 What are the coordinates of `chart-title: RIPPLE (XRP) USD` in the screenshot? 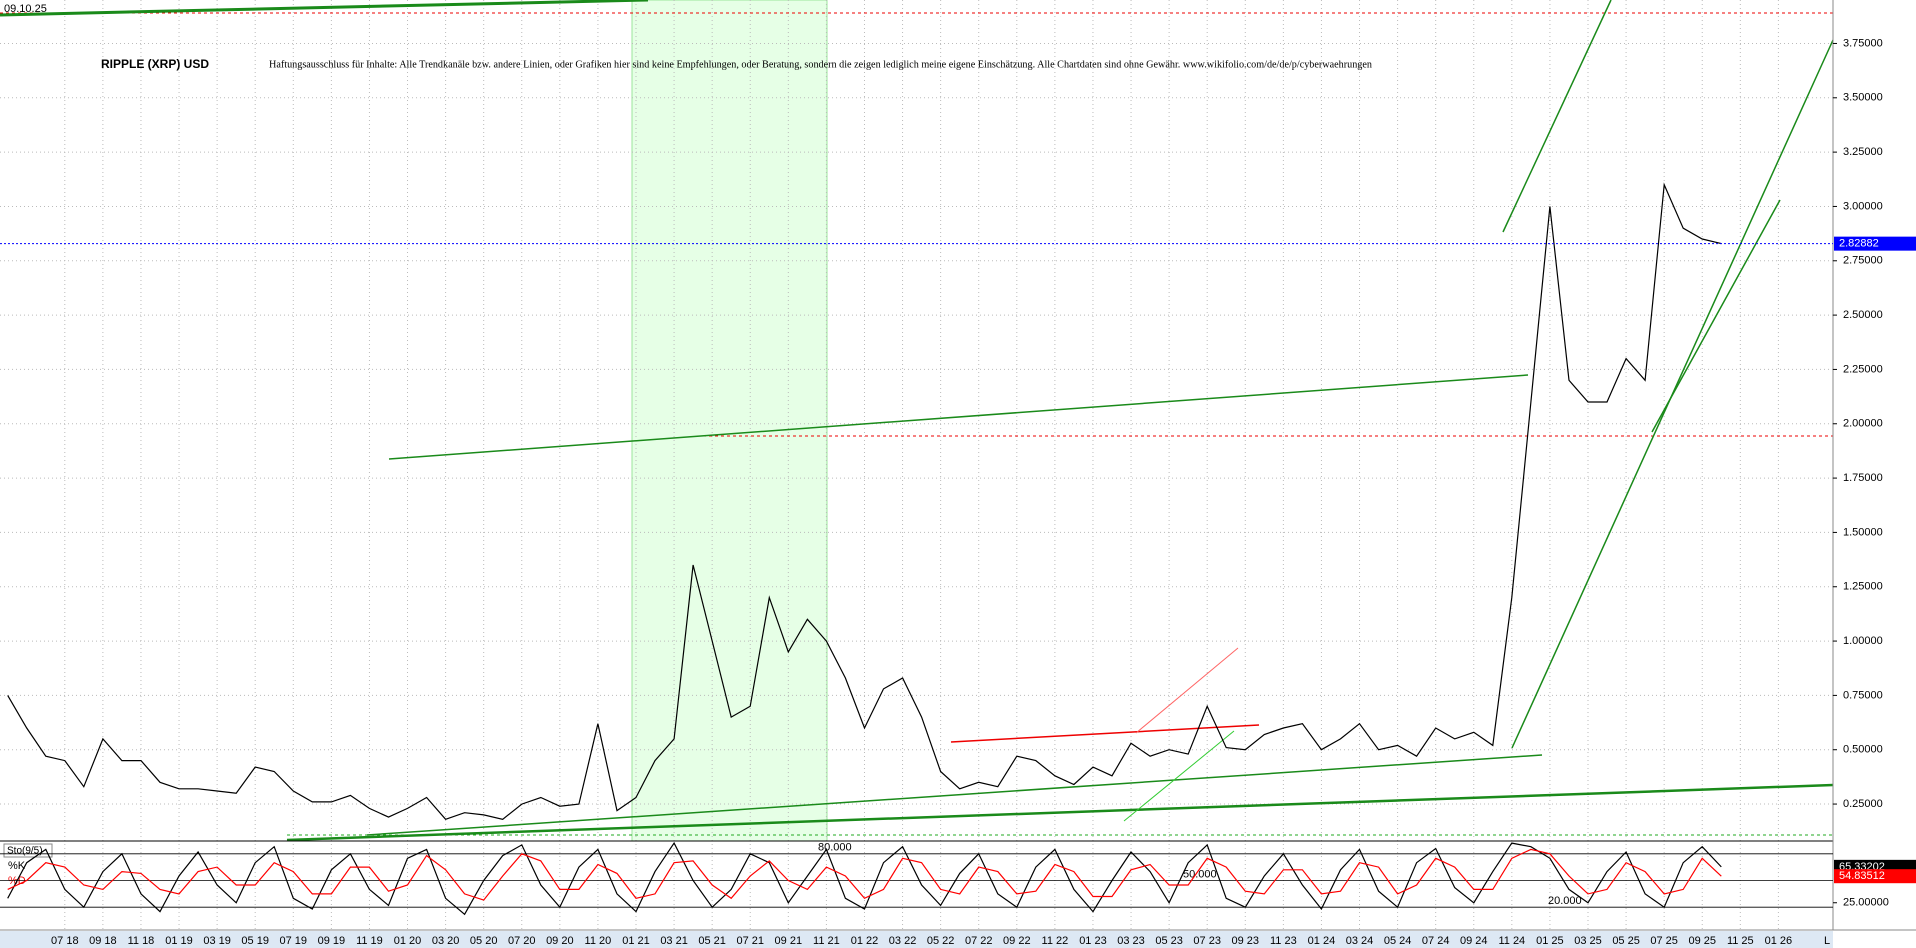 It's located at (155, 64).